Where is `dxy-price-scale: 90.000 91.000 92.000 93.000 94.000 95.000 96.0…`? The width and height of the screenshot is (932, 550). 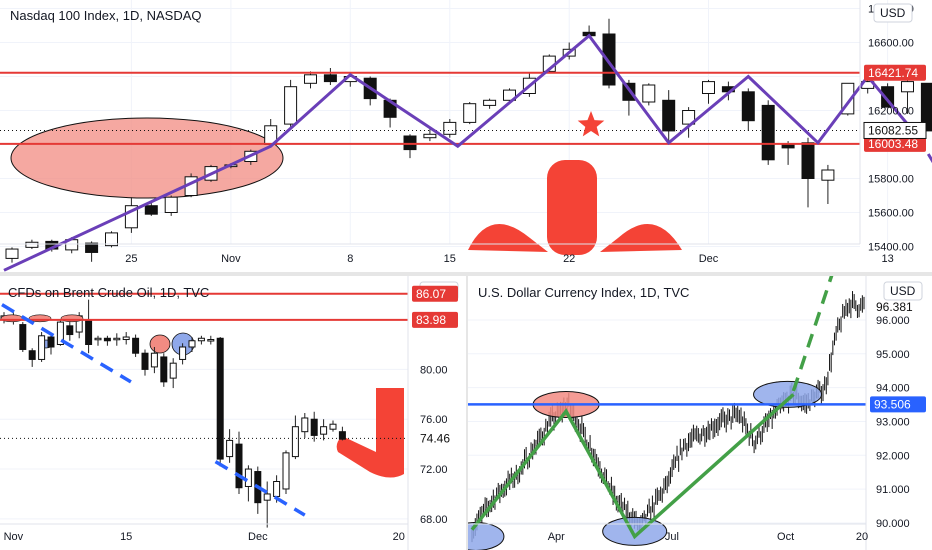
dxy-price-scale: 90.000 91.000 92.000 93.000 94.000 95.000 96.0… is located at coordinates (895, 413).